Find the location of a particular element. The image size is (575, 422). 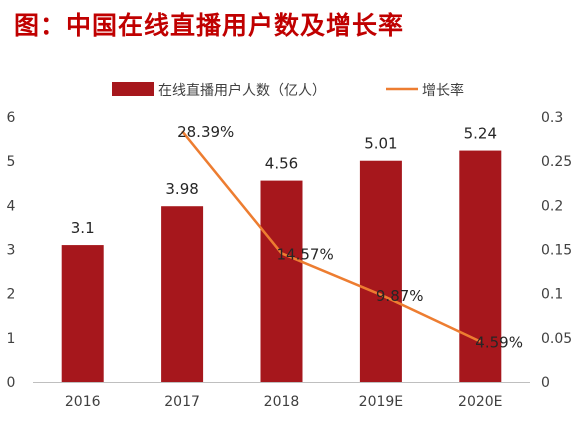

y-left-tick-label: 5 is located at coordinates (11, 162).